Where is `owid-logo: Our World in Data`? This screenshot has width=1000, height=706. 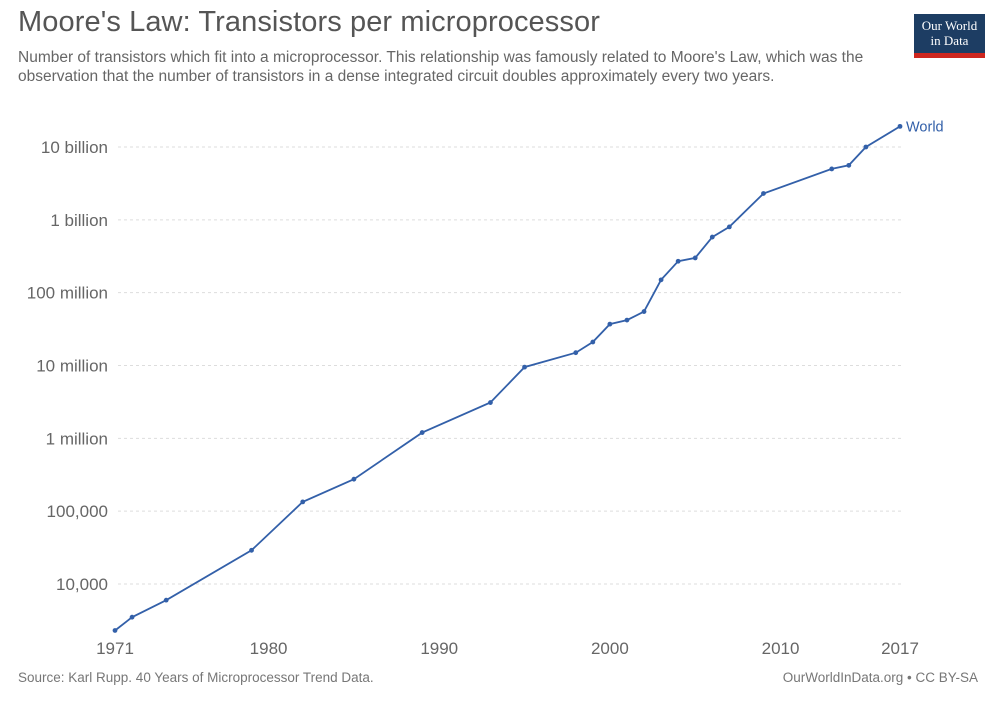
owid-logo: Our World in Data is located at coordinates (949, 36).